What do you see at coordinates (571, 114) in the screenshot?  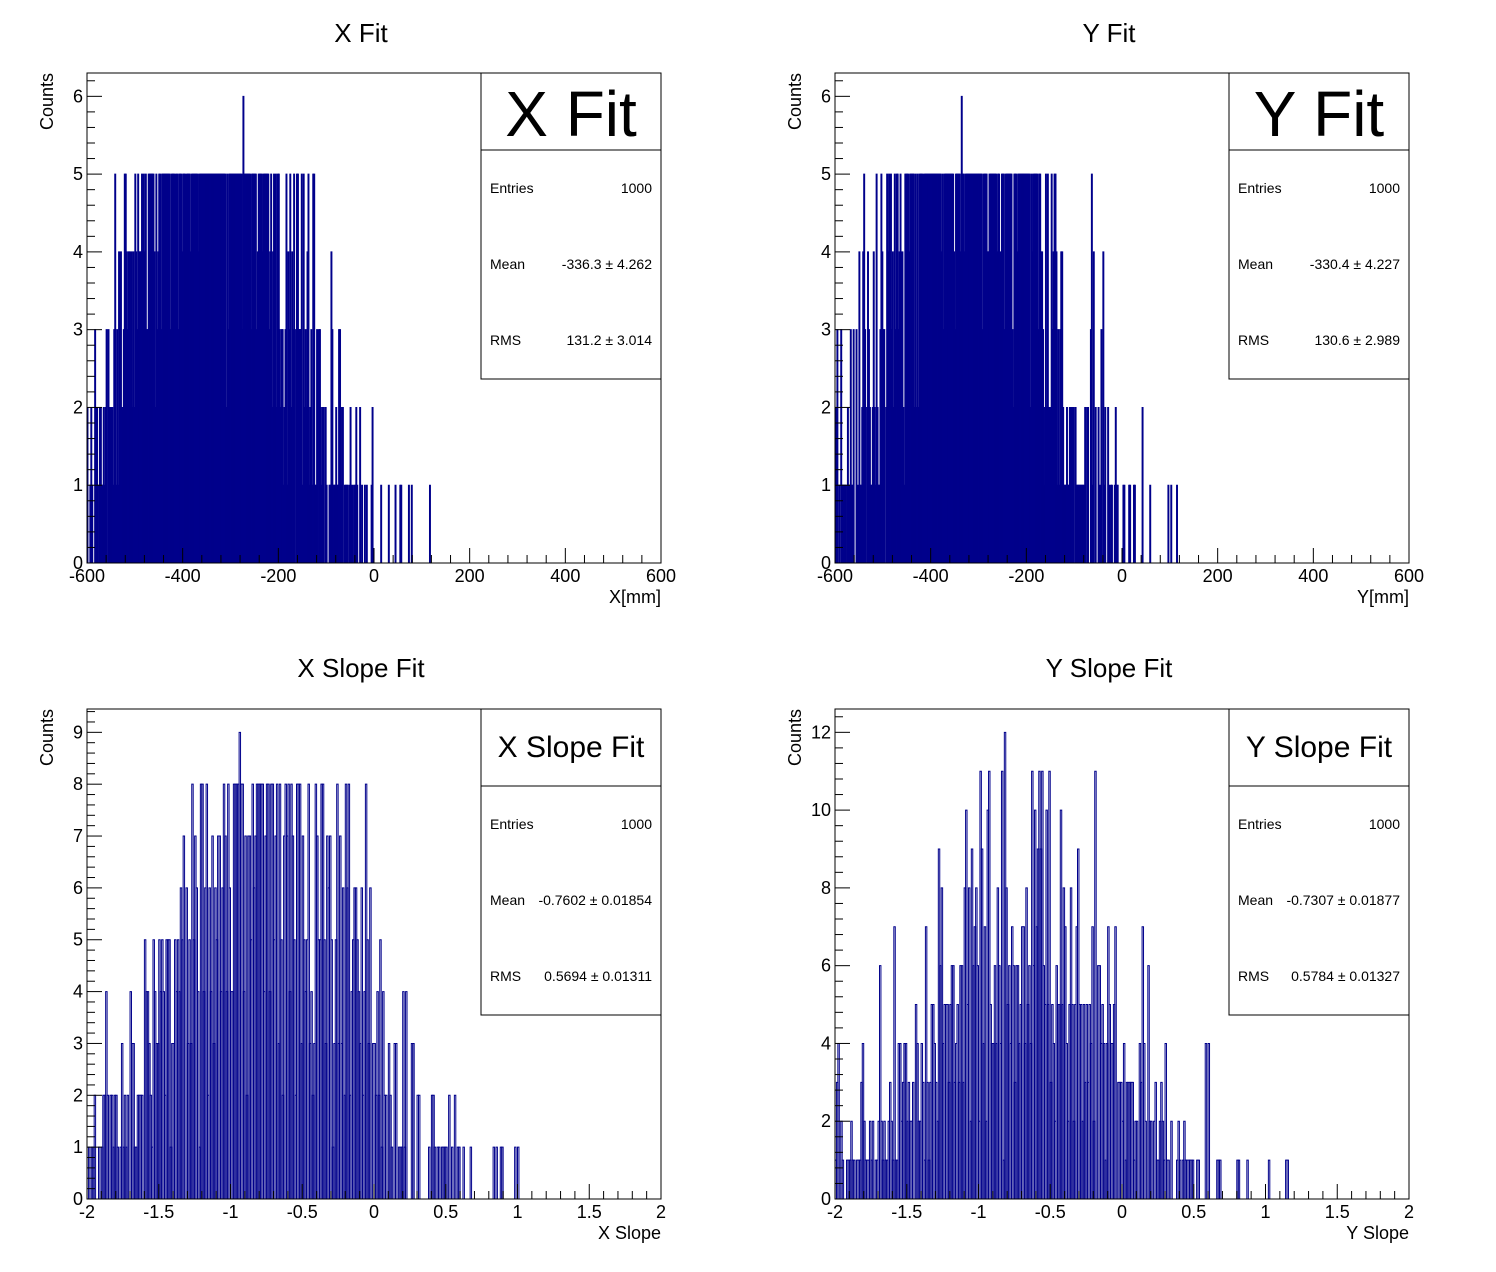 I see `stats-box-title: X Fit` at bounding box center [571, 114].